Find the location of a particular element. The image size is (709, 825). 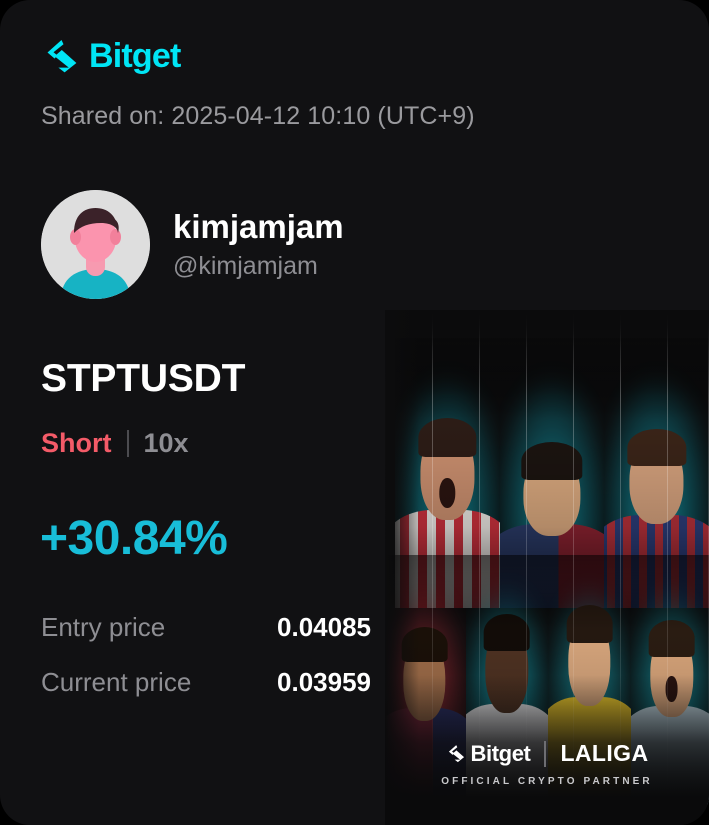

footer-brand-name: Bitget is located at coordinates (500, 753).